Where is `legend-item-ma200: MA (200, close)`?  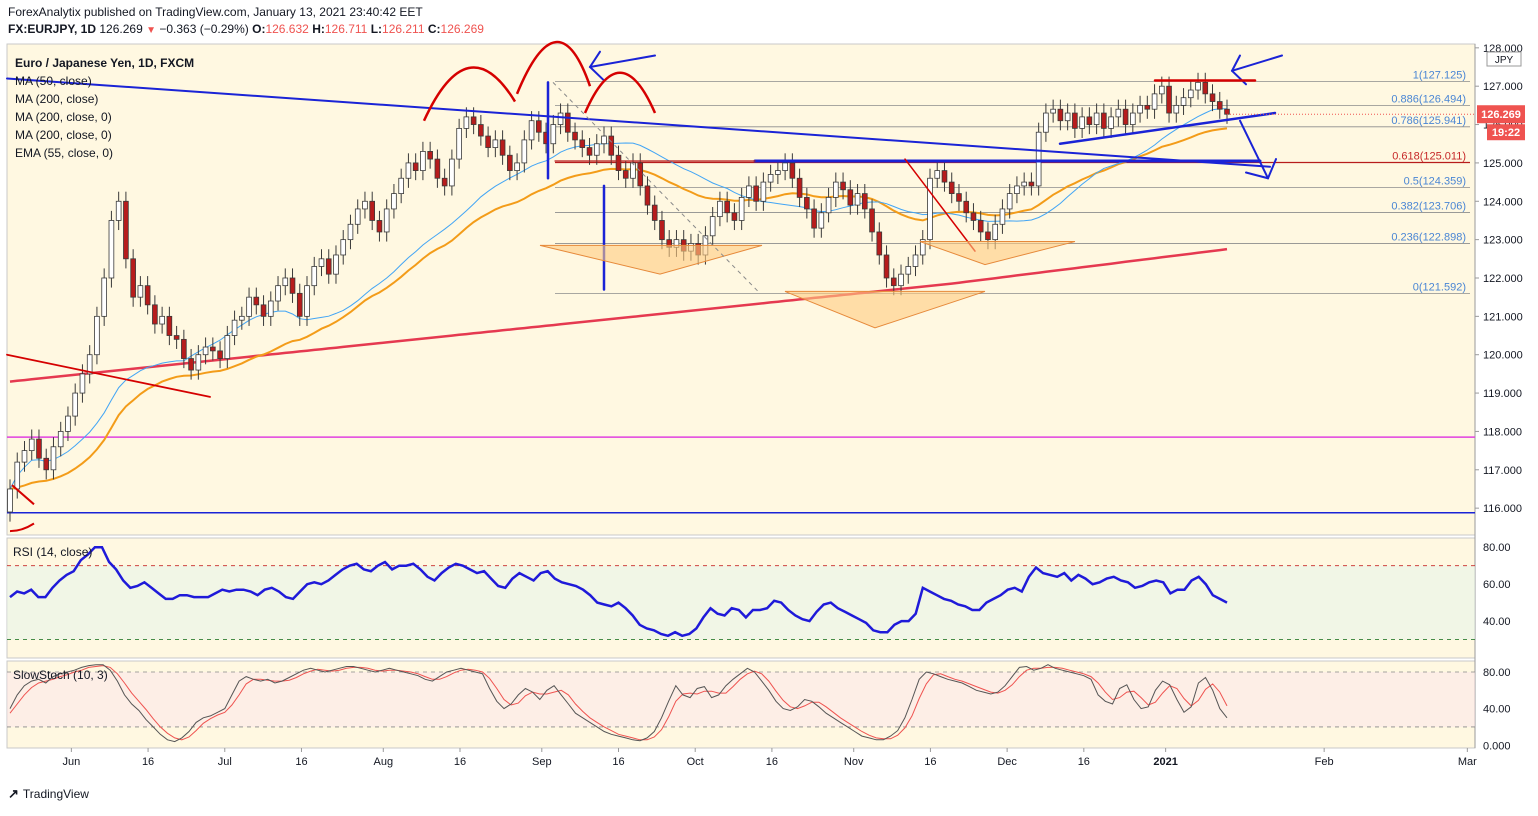
legend-item-ma200: MA (200, close) is located at coordinates (57, 99).